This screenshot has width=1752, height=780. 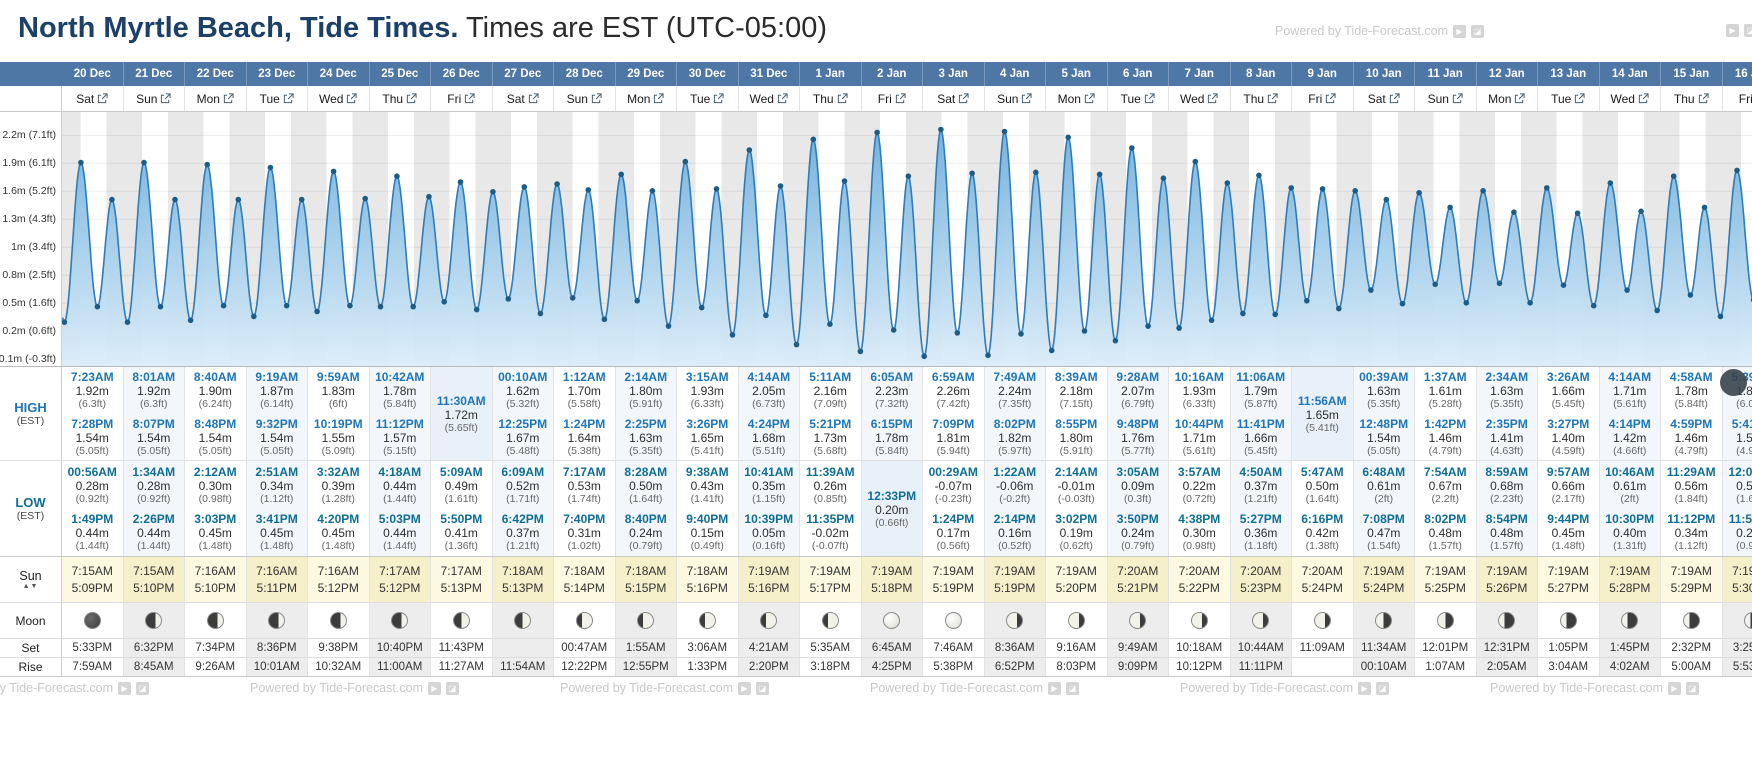 I want to click on tide-height-m: 0.34m, so click(x=1691, y=533).